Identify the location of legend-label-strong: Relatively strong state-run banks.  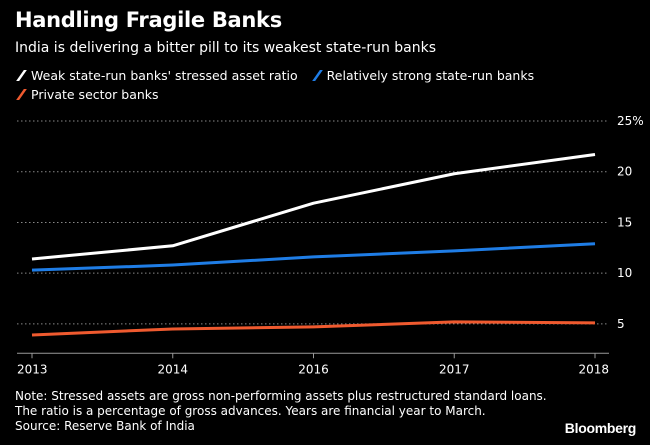
(430, 75).